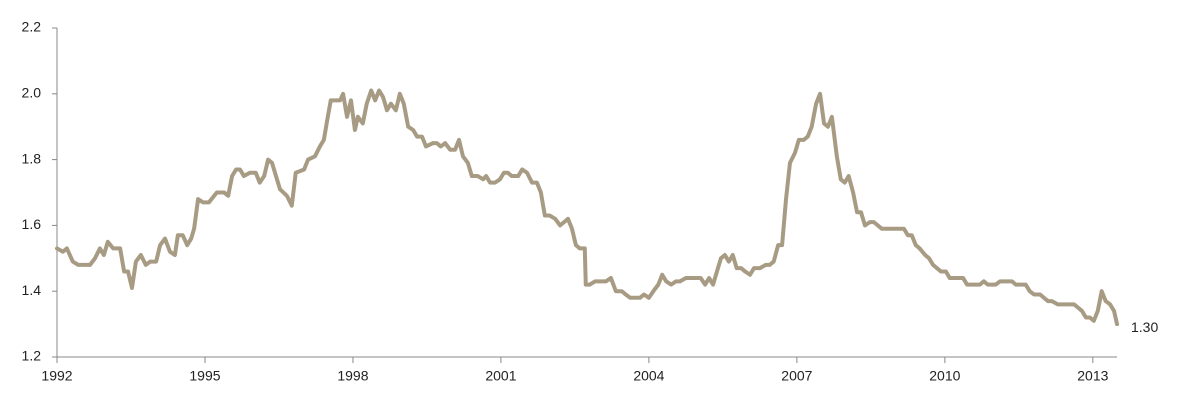 This screenshot has width=1181, height=404. What do you see at coordinates (1144, 327) in the screenshot?
I see `end-value-label: 1.30` at bounding box center [1144, 327].